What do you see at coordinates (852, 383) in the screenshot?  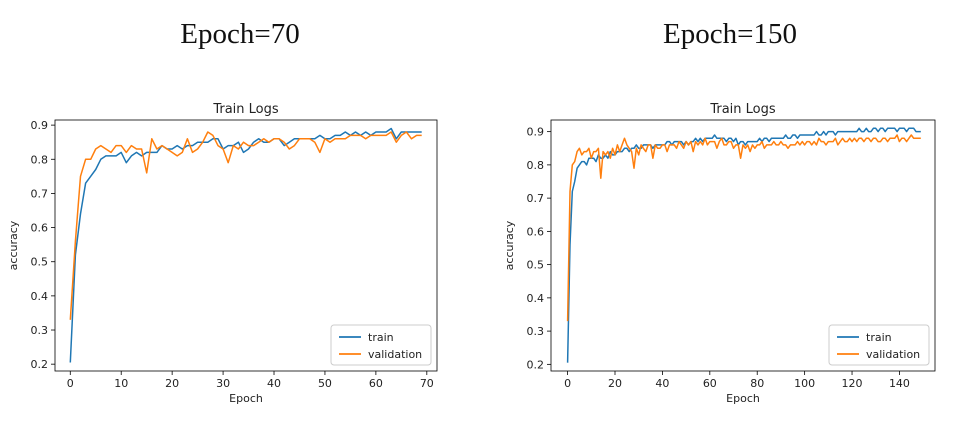 I see `x-tick-label: 120` at bounding box center [852, 383].